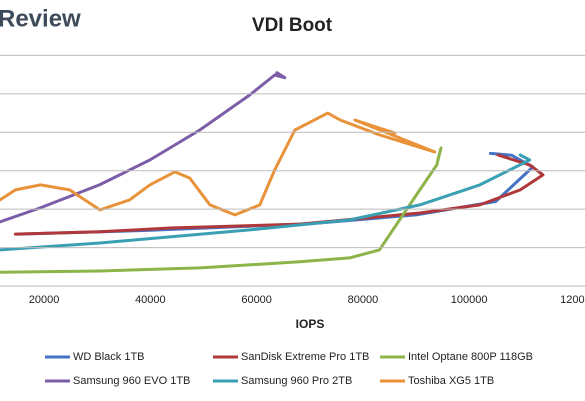  Describe the element at coordinates (572, 300) in the screenshot. I see `x-tick-label: 12000` at that location.